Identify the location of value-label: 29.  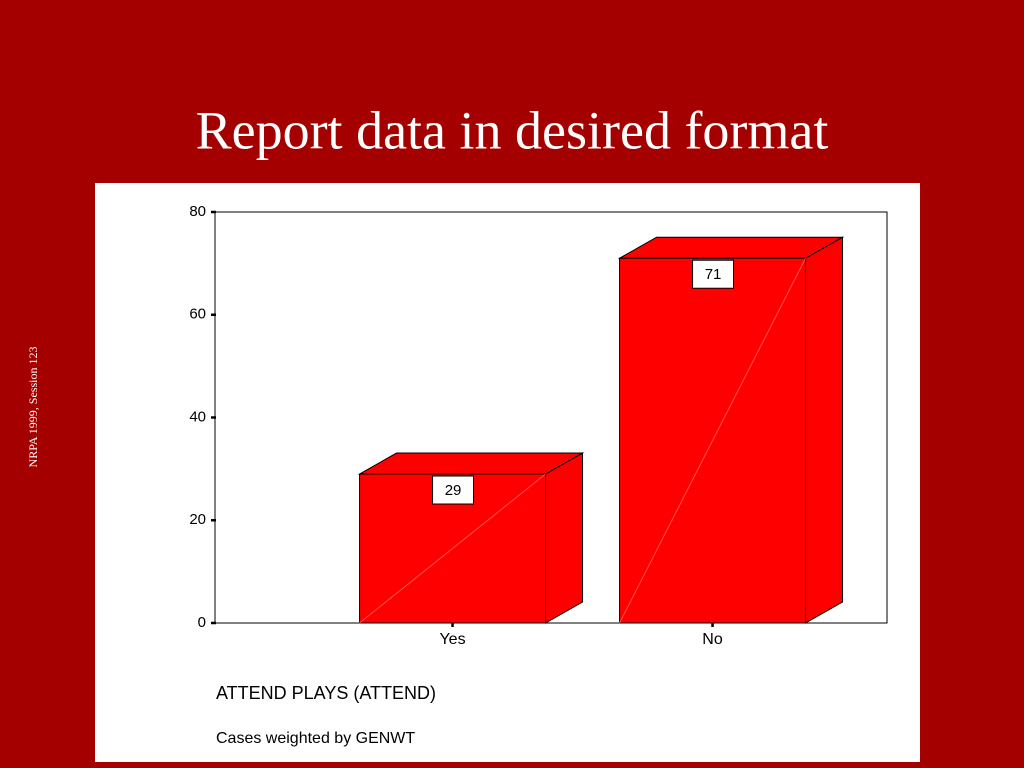
(453, 490).